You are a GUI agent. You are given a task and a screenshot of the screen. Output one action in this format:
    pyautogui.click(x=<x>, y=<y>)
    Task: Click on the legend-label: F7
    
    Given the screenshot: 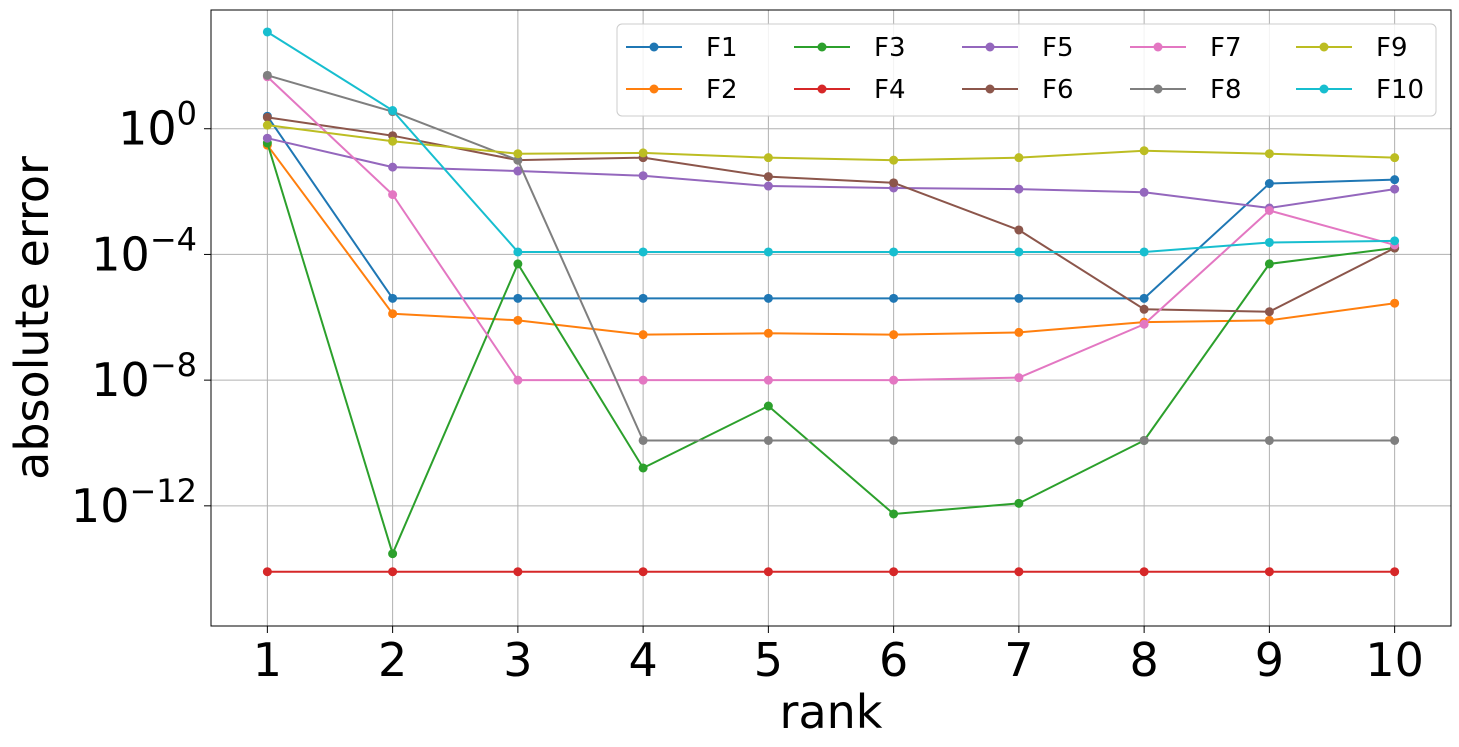 What is the action you would take?
    pyautogui.click(x=1226, y=48)
    